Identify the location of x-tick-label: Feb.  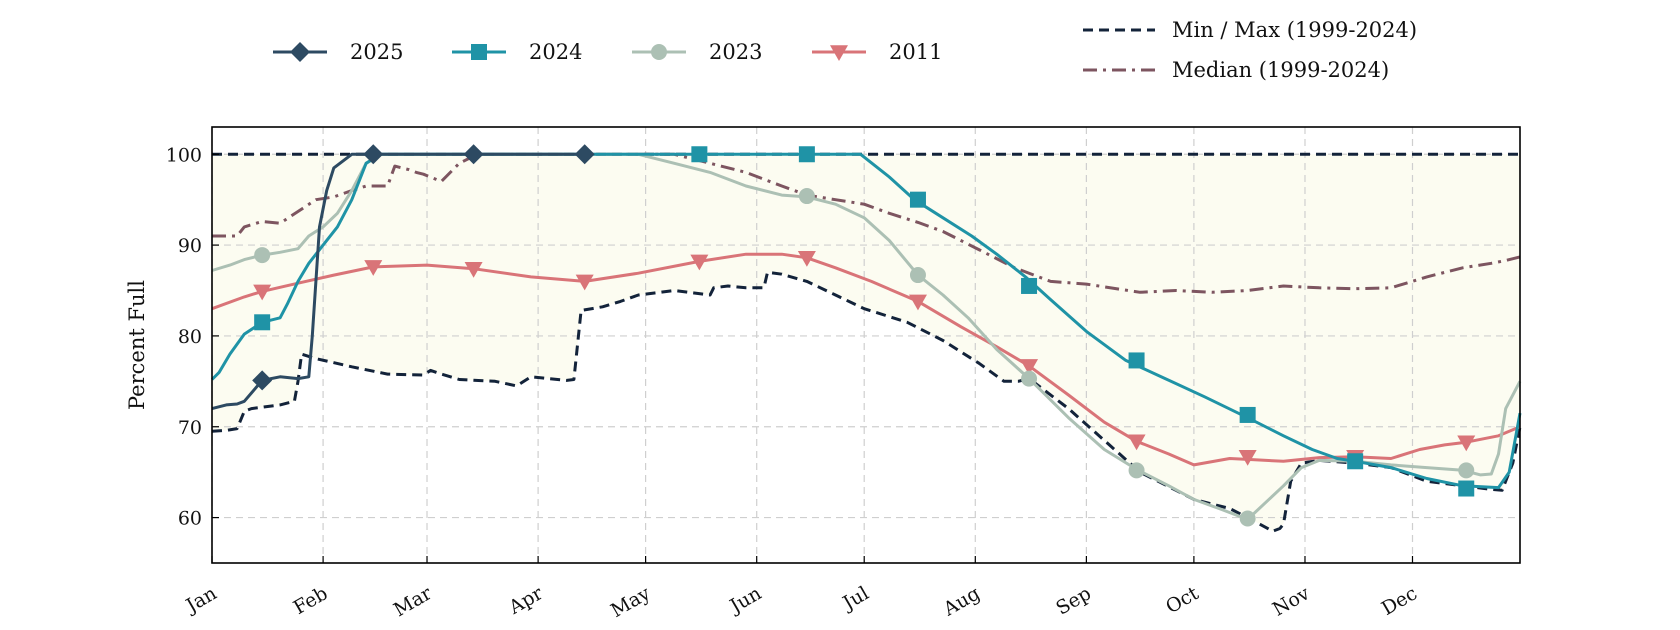
(311, 600).